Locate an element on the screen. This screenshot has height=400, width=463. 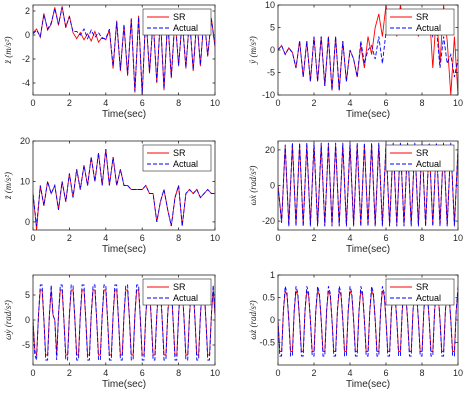
y-axis-label: ω̇x (rad/s²) is located at coordinates (253, 186).